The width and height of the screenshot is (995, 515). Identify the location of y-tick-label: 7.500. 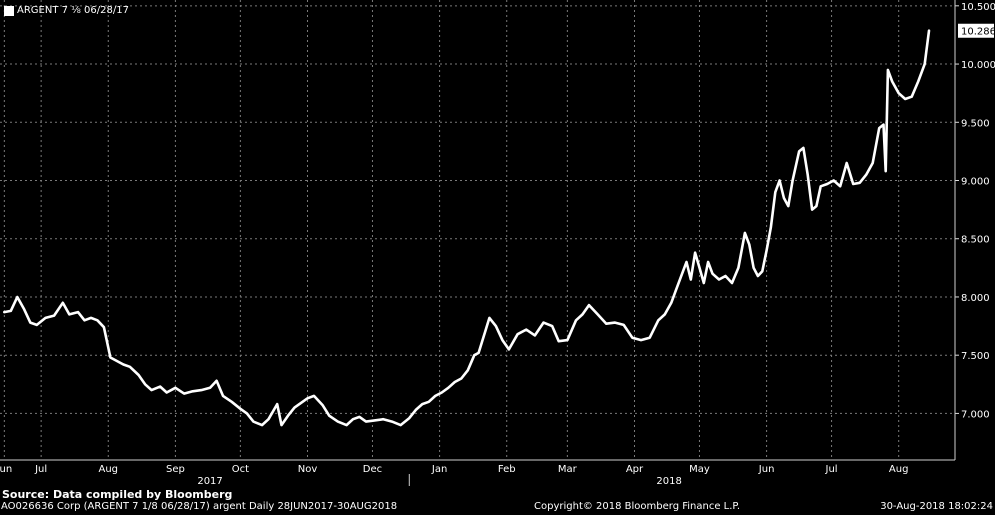
(975, 356).